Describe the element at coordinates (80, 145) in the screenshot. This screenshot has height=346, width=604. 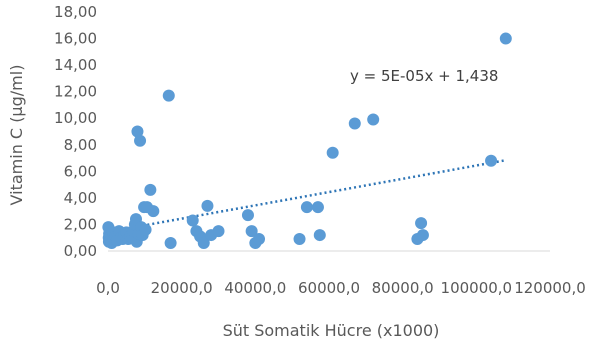
I see `y-tick-label: 8,00` at that location.